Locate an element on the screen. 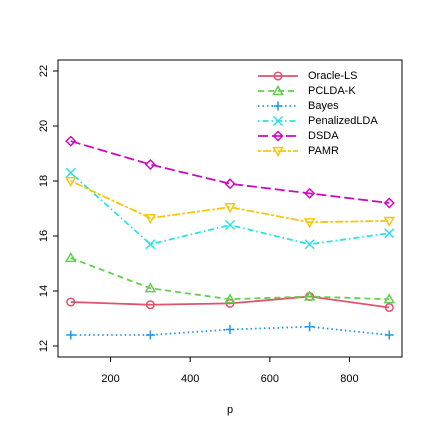 This screenshot has height=432, width=432. y-tick-label: 22 is located at coordinates (44, 71).